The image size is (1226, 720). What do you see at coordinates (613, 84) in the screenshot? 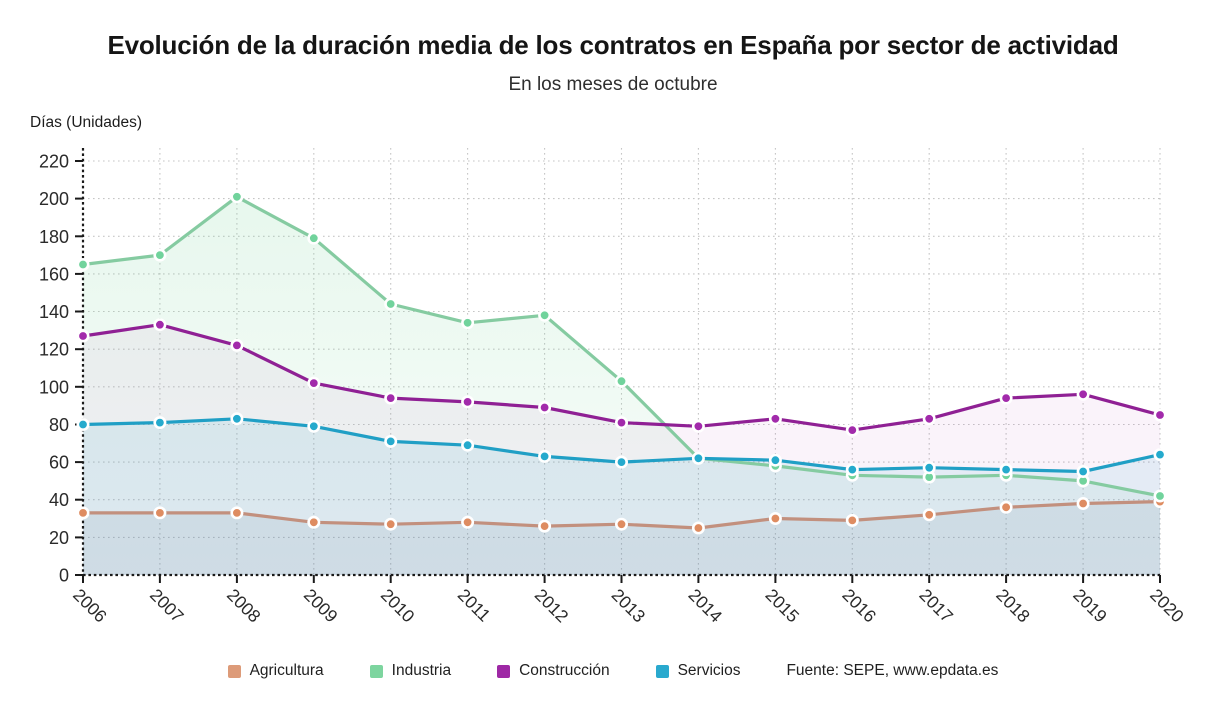
I see `chart-subtitle: En los meses de octubre` at bounding box center [613, 84].